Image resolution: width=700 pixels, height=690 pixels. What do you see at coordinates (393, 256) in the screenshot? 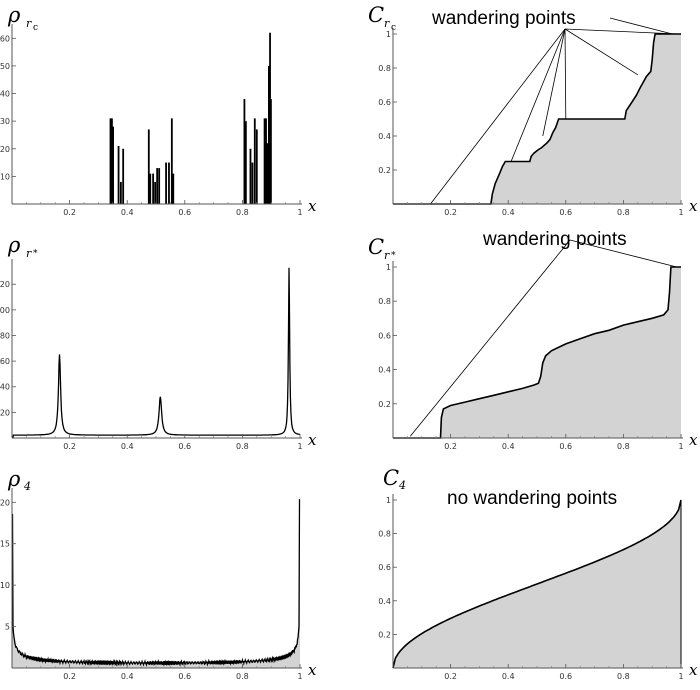
I see `chart-title-subsubscript: *` at bounding box center [393, 256].